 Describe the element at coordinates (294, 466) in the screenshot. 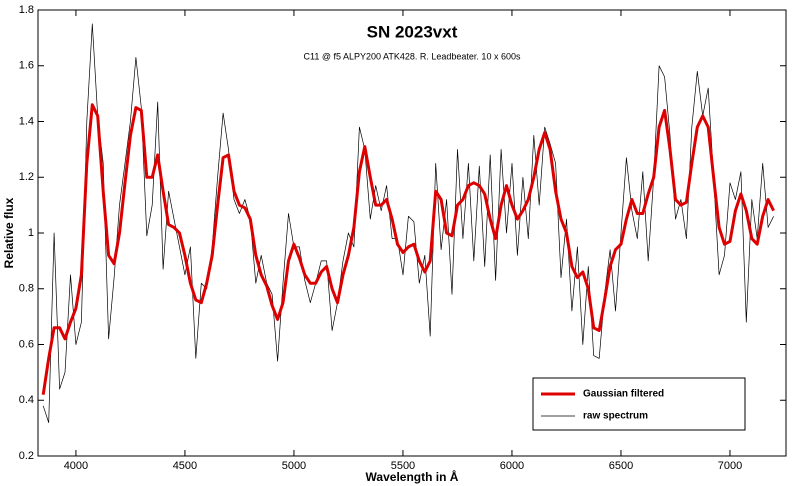

I see `x-tick-label: 5000` at that location.